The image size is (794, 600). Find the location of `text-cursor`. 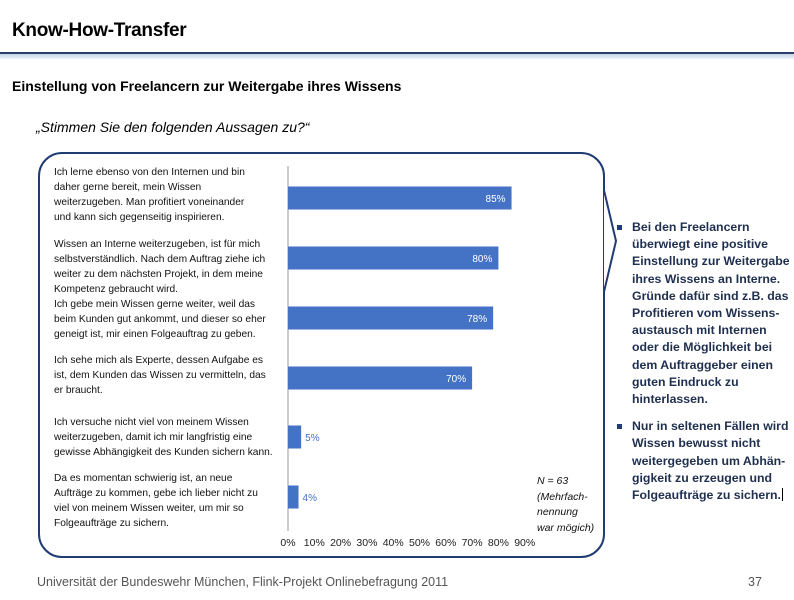

text-cursor is located at coordinates (782, 495).